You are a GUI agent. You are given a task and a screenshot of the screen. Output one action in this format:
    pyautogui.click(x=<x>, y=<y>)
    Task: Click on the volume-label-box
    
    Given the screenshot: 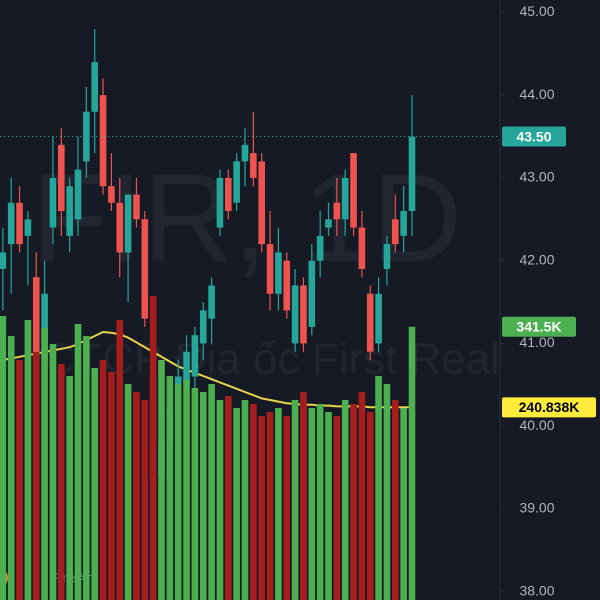 What is the action you would take?
    pyautogui.click(x=539, y=326)
    